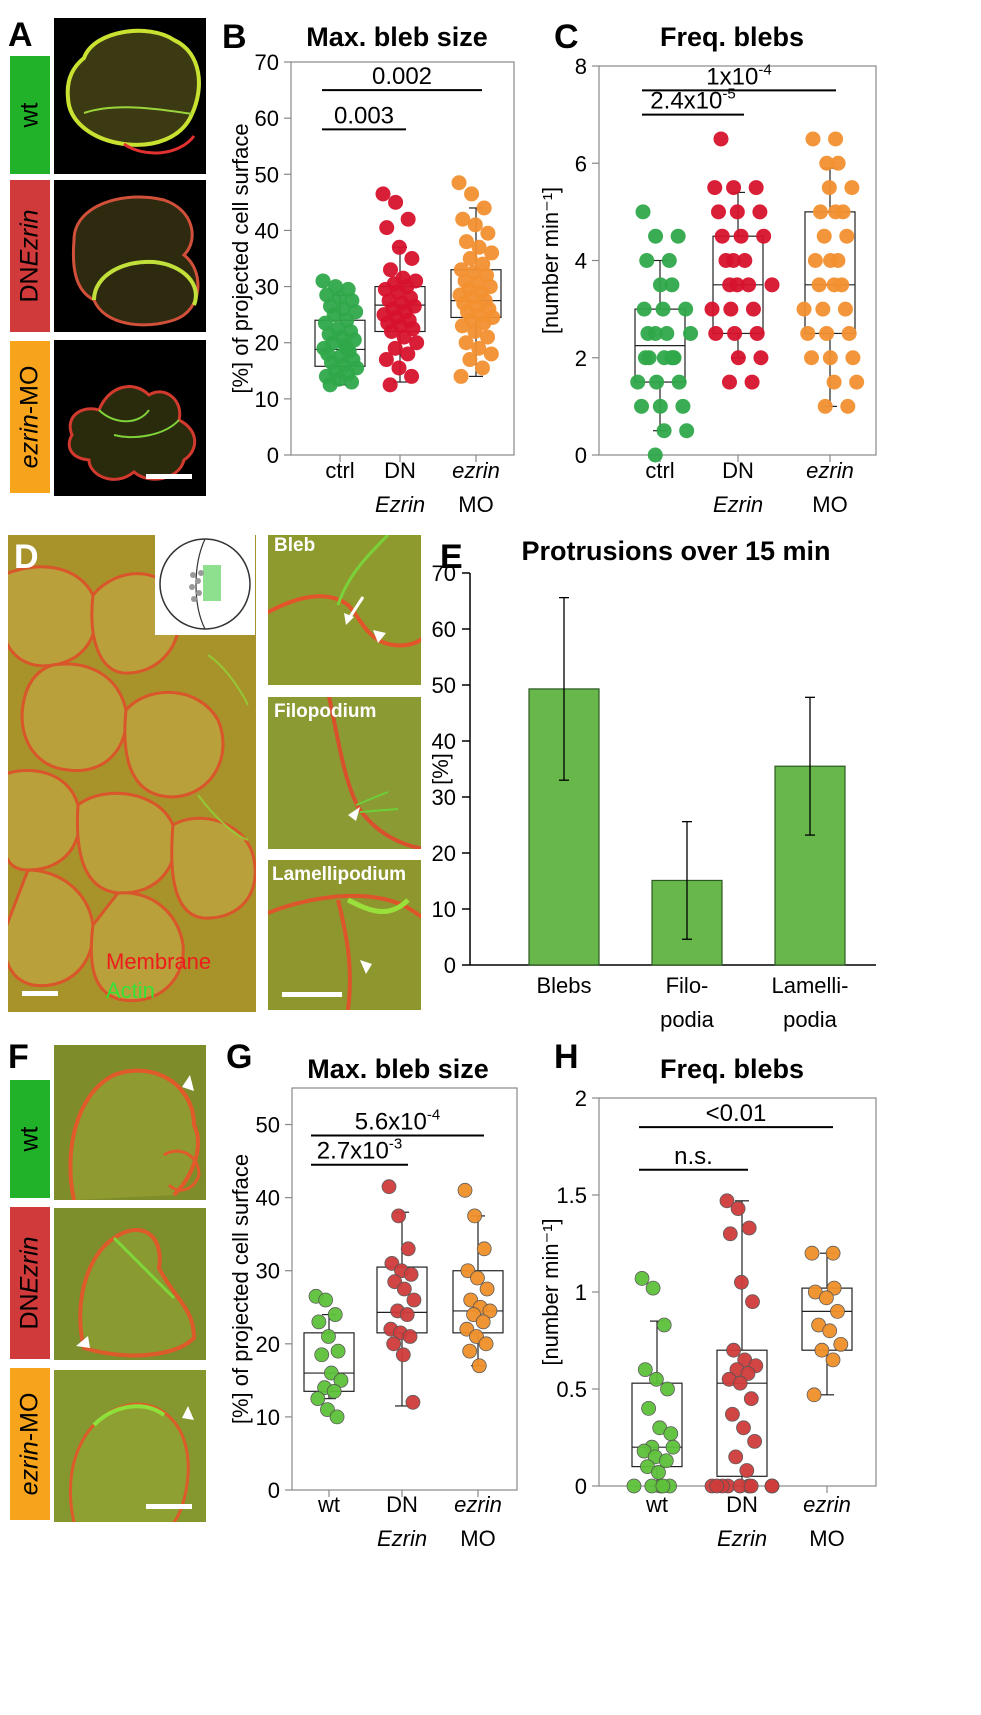 This screenshot has width=981, height=1715. What do you see at coordinates (339, 874) in the screenshot?
I see `inset-label-lamellipodium: Lamellipodium` at bounding box center [339, 874].